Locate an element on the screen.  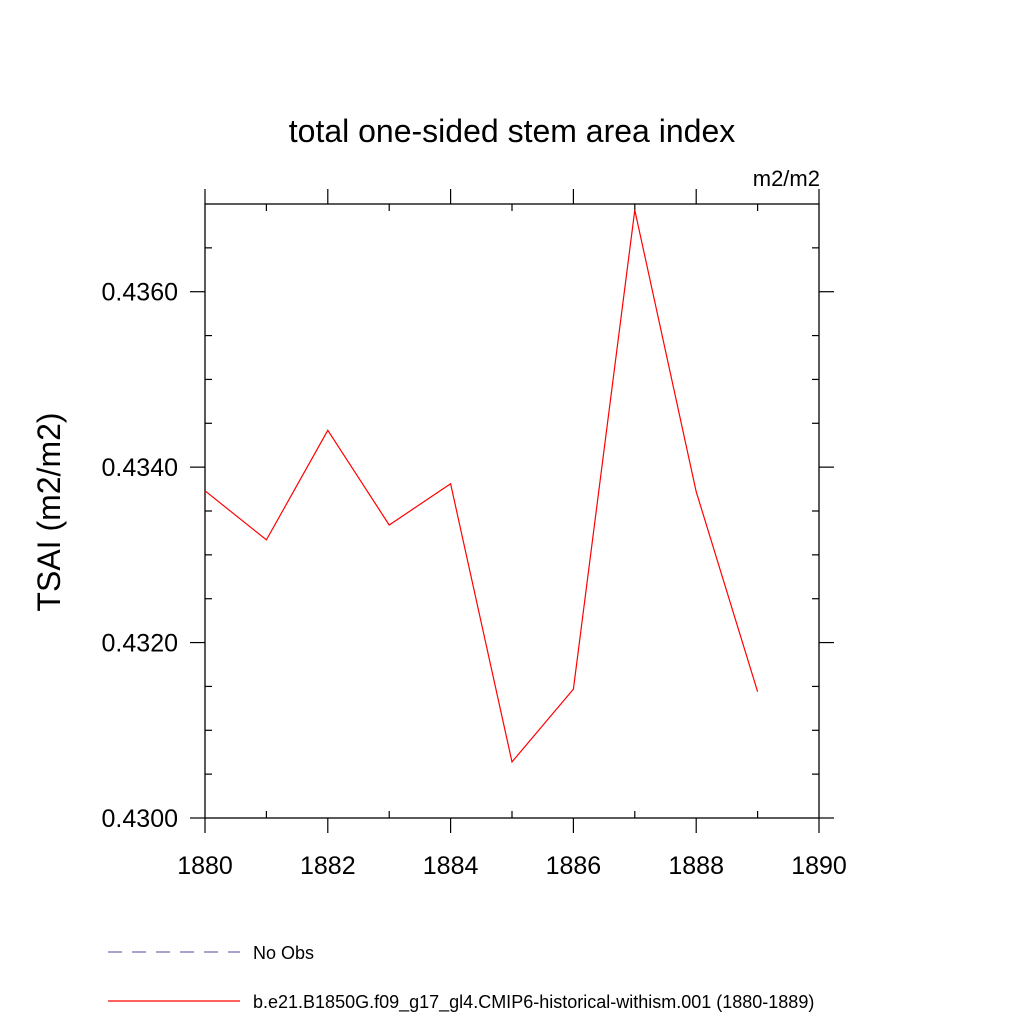
legend-label: No Obs is located at coordinates (283, 953).